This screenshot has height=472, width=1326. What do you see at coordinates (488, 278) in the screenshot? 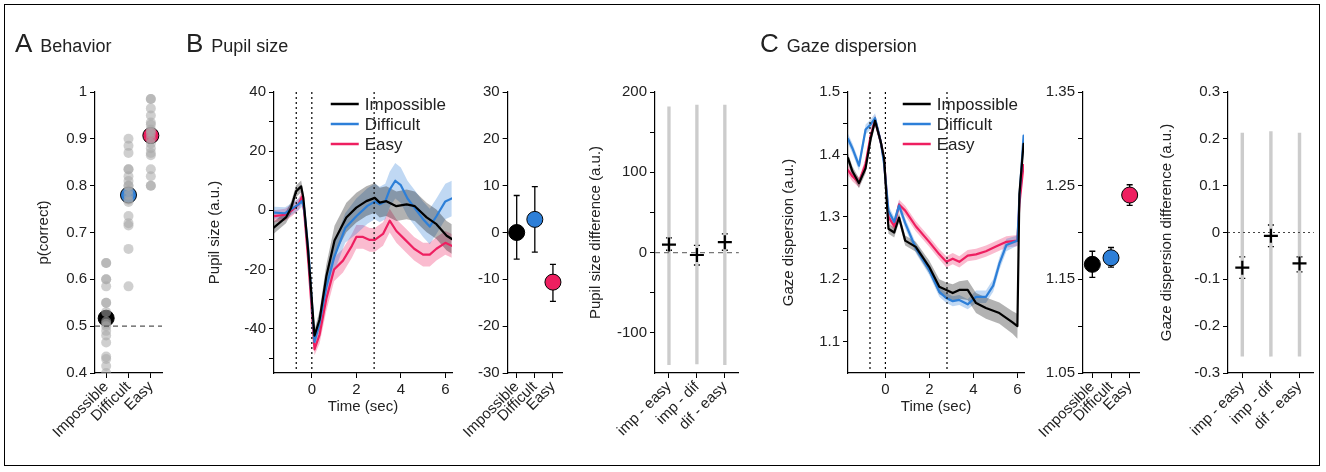
I see `y-tick-label: -10` at bounding box center [488, 278].